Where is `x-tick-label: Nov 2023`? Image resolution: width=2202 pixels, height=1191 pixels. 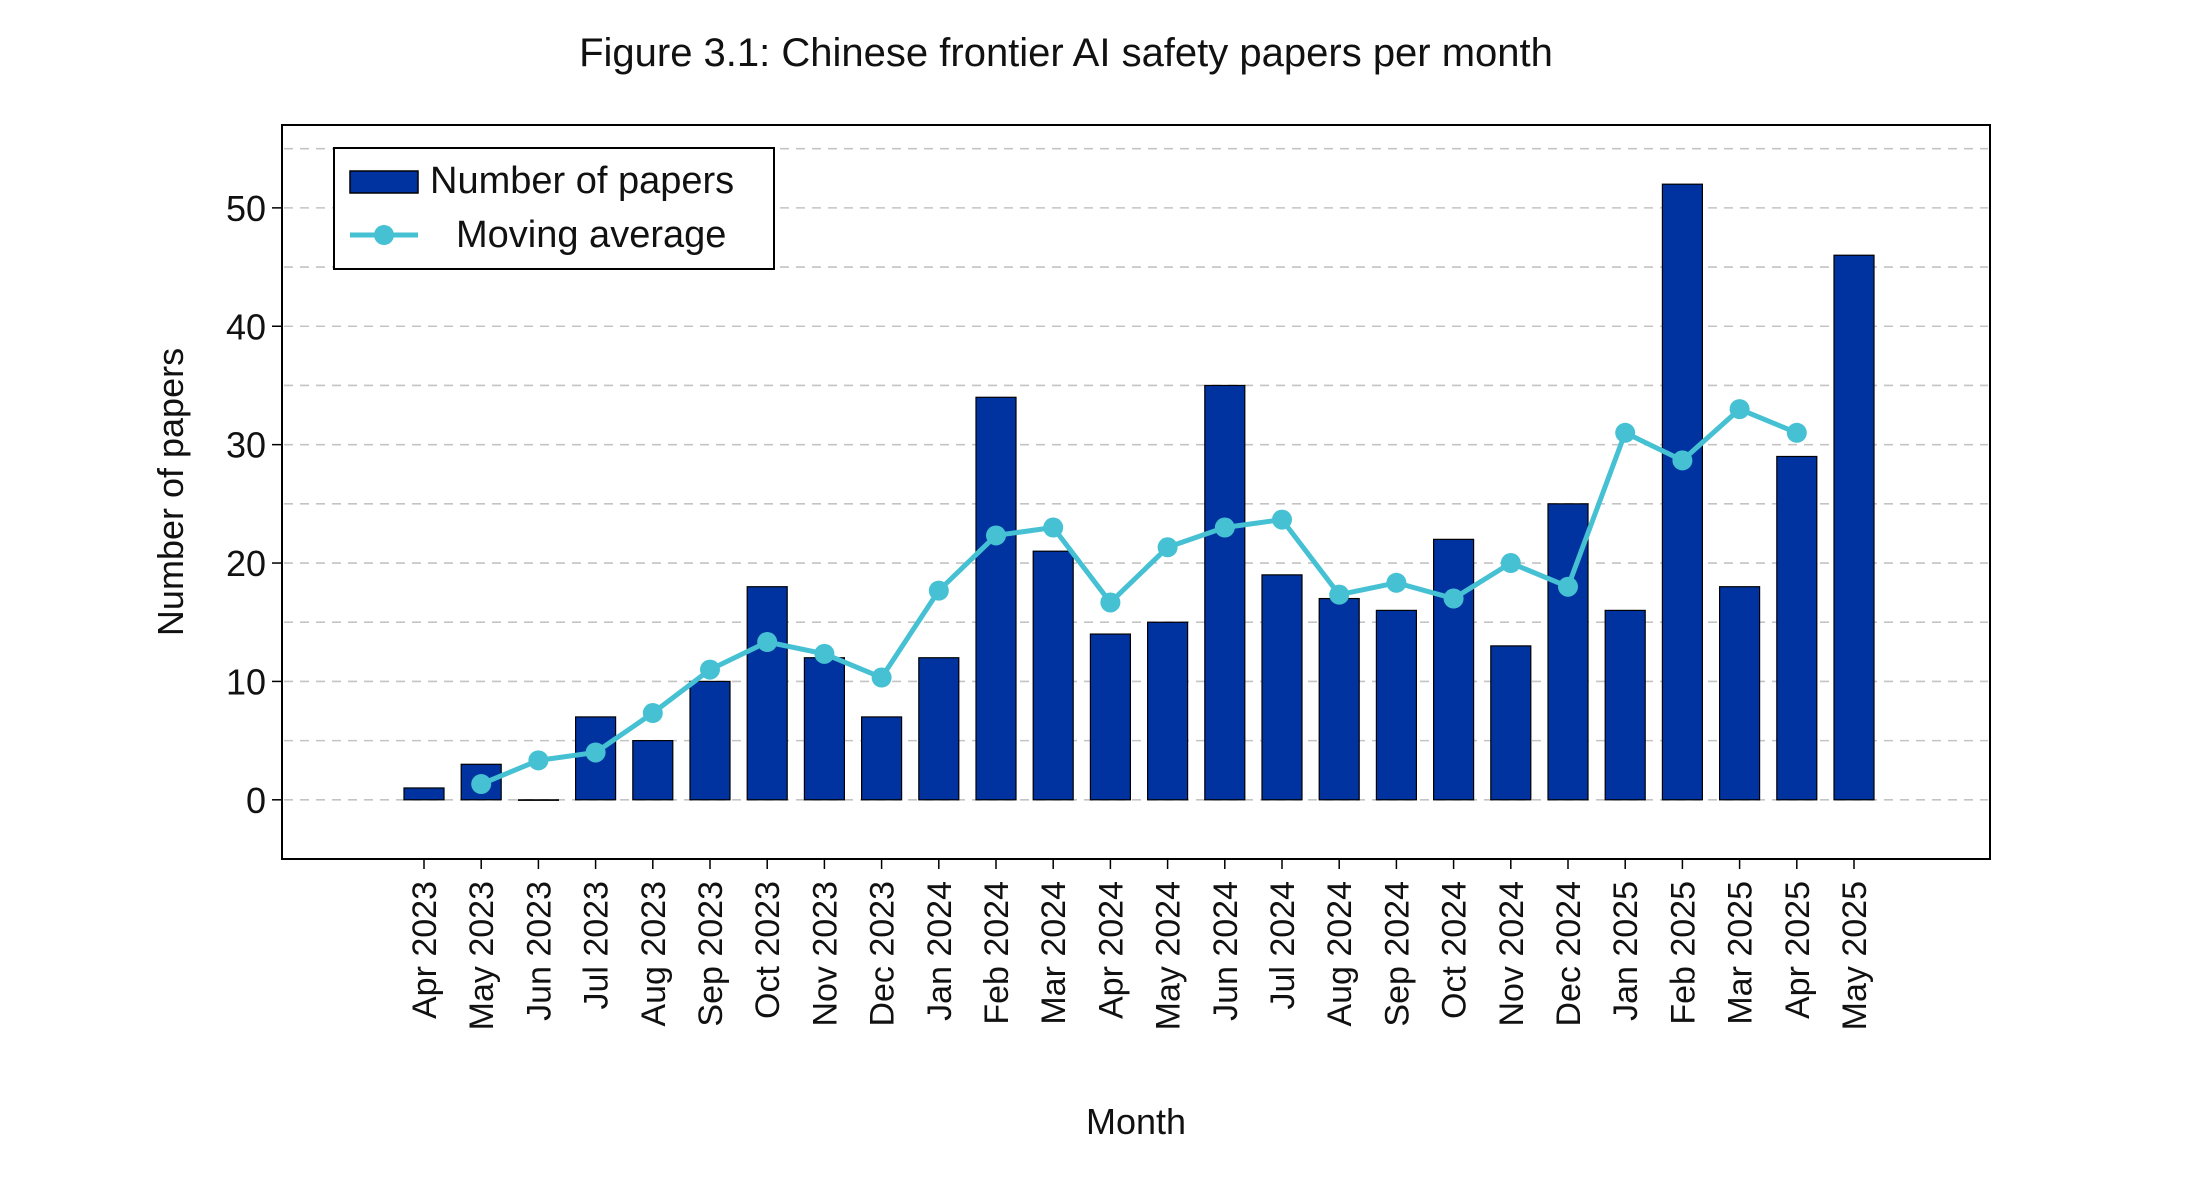 x-tick-label: Nov 2023 is located at coordinates (825, 954).